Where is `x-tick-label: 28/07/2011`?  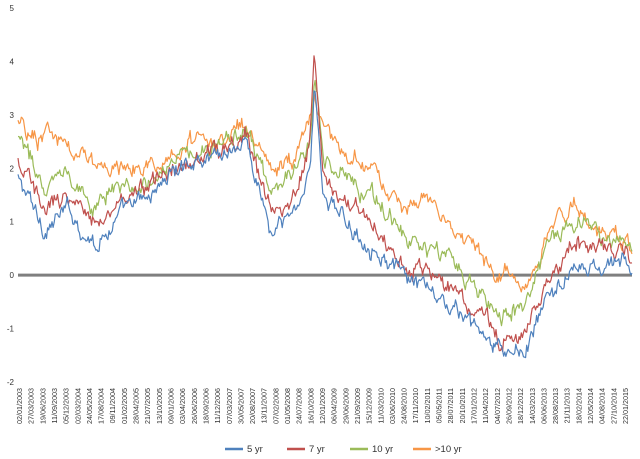 x-tick-label: 28/07/2011 is located at coordinates (450, 405).